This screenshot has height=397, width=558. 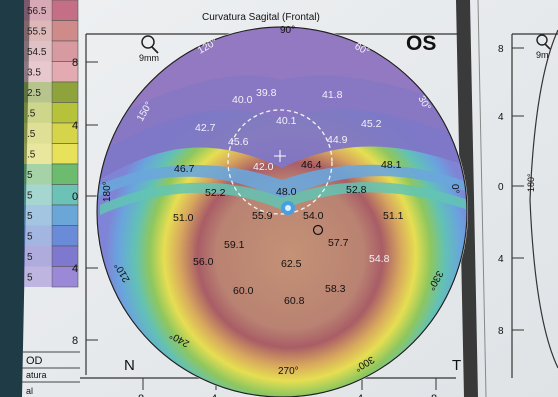 I want to click on right-y-tick: 0, so click(x=501, y=187).